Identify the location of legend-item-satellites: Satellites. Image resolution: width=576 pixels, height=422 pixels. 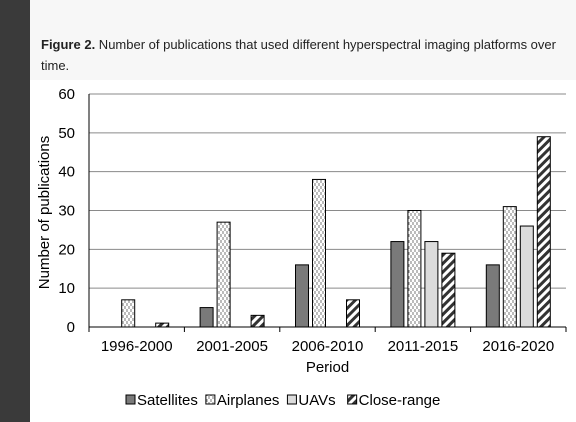
(161, 400).